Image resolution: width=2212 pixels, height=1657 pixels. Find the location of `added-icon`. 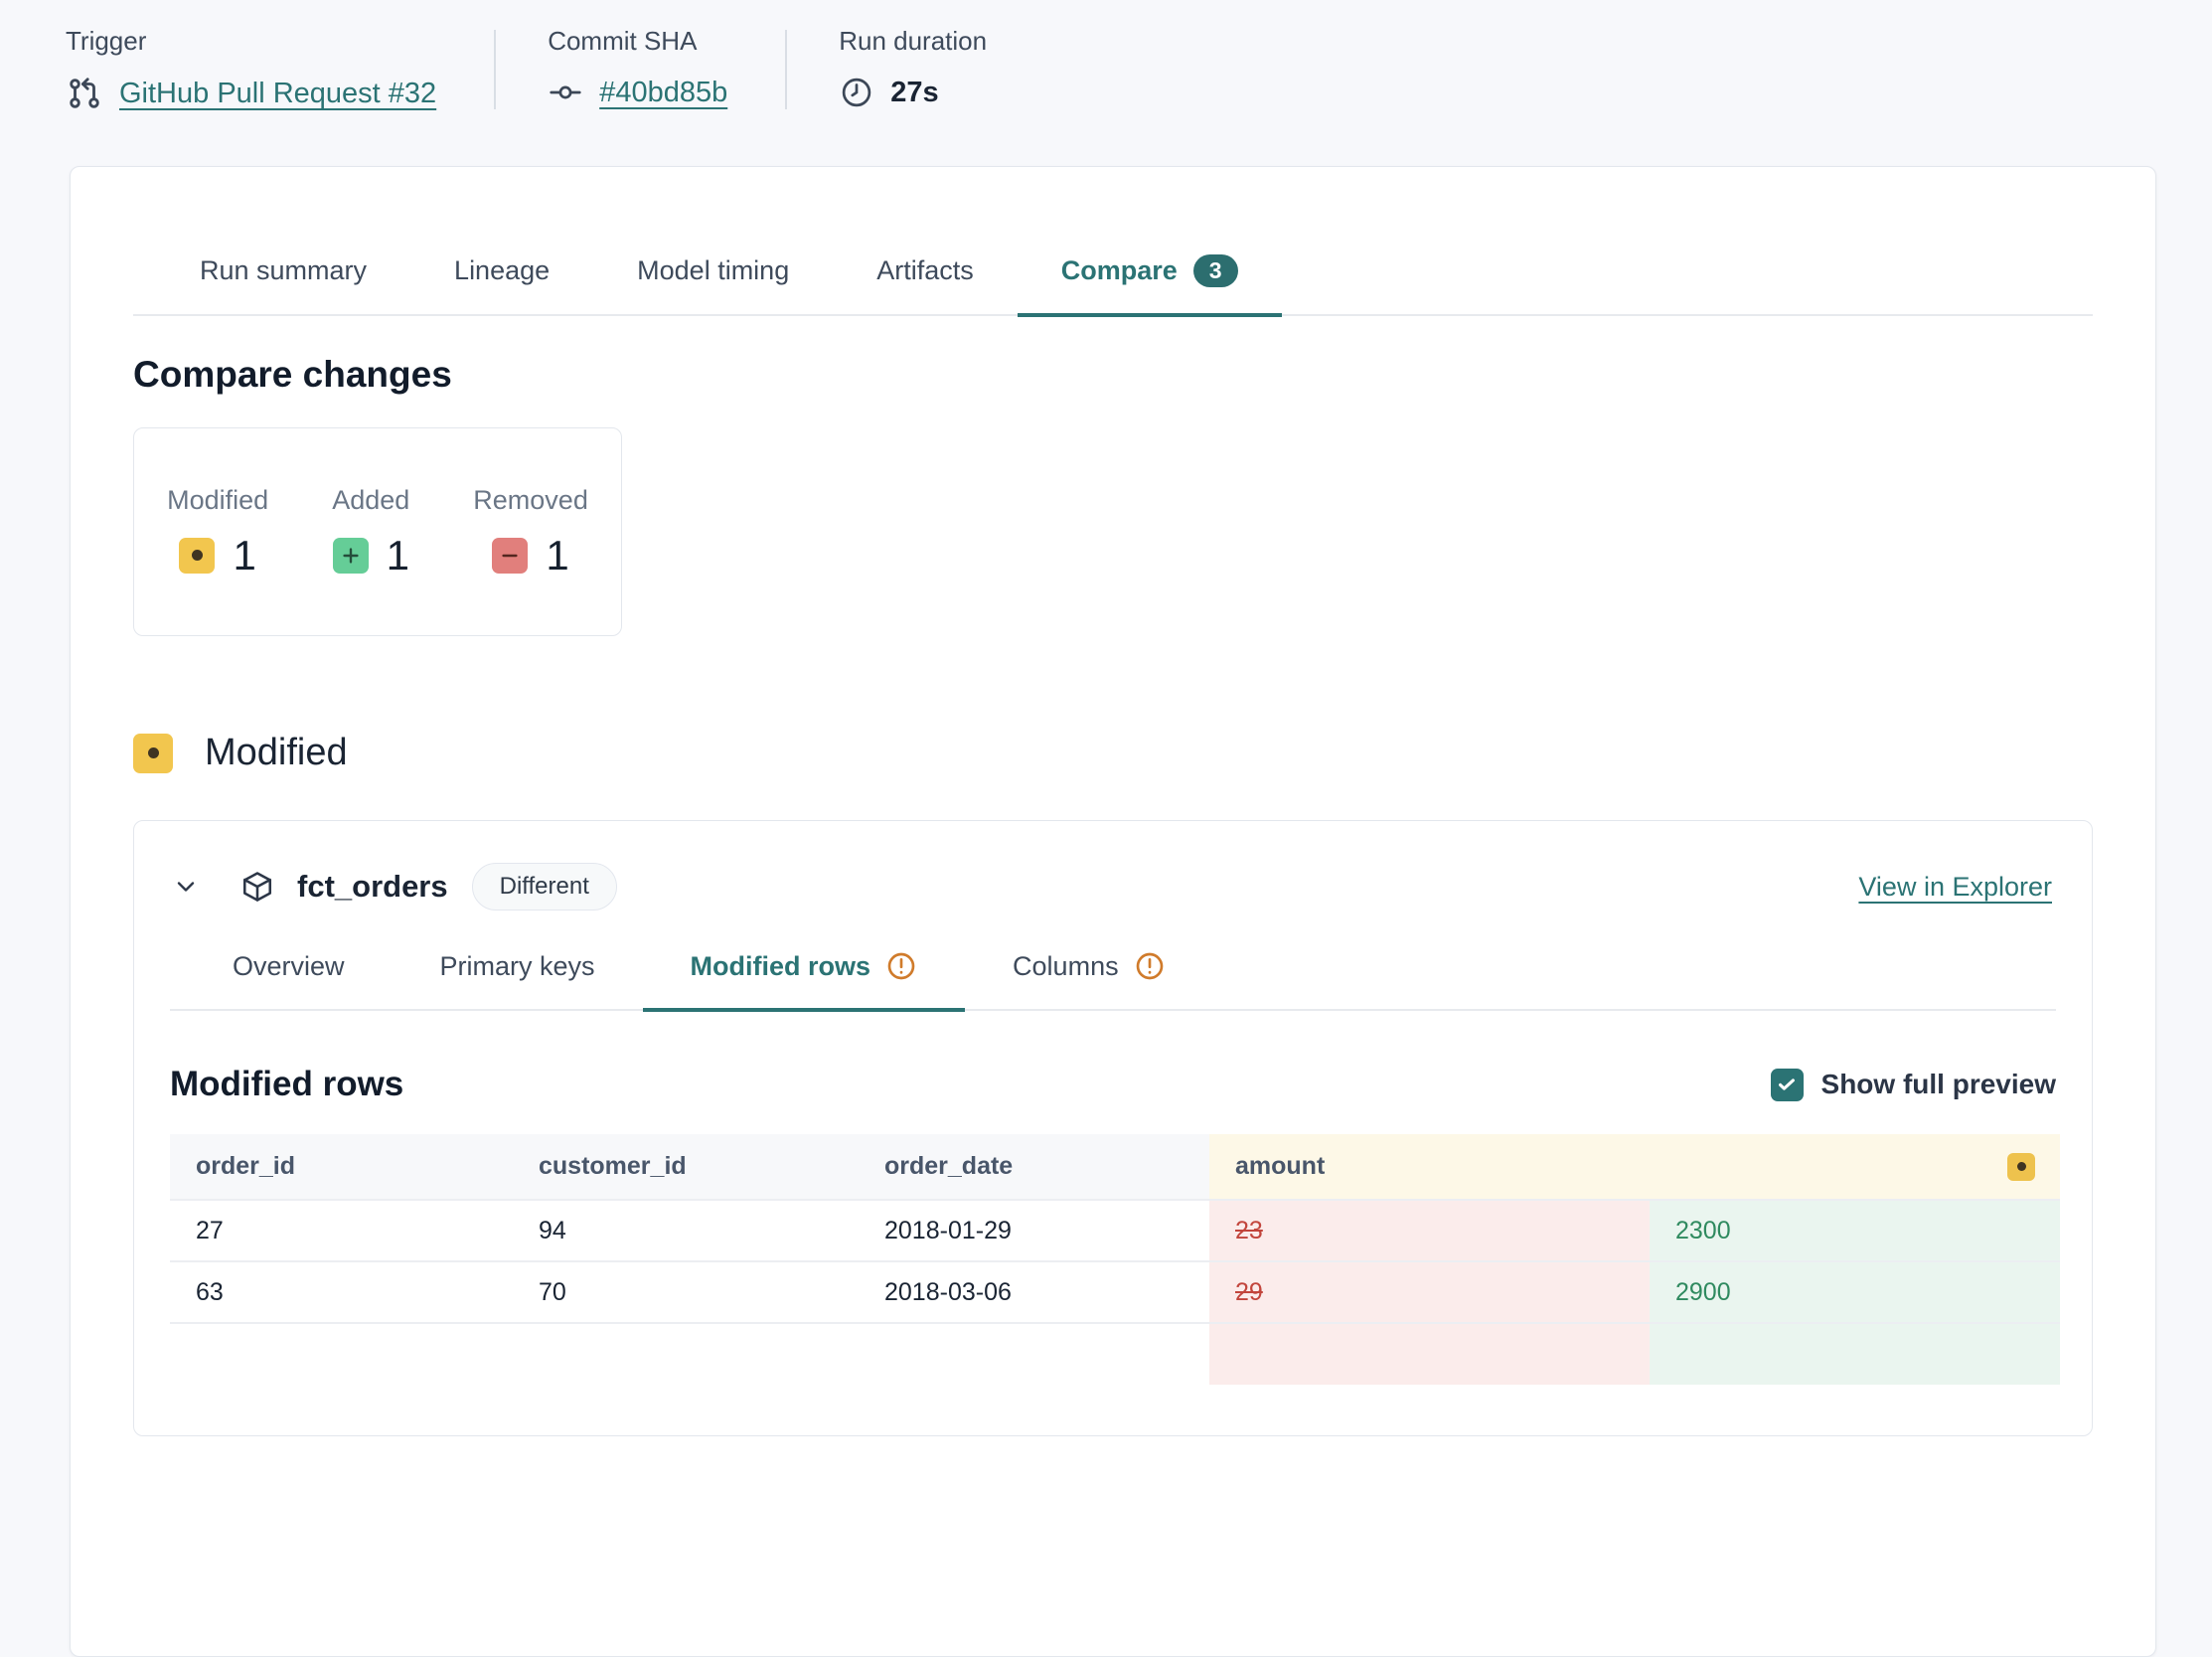

added-icon is located at coordinates (350, 555).